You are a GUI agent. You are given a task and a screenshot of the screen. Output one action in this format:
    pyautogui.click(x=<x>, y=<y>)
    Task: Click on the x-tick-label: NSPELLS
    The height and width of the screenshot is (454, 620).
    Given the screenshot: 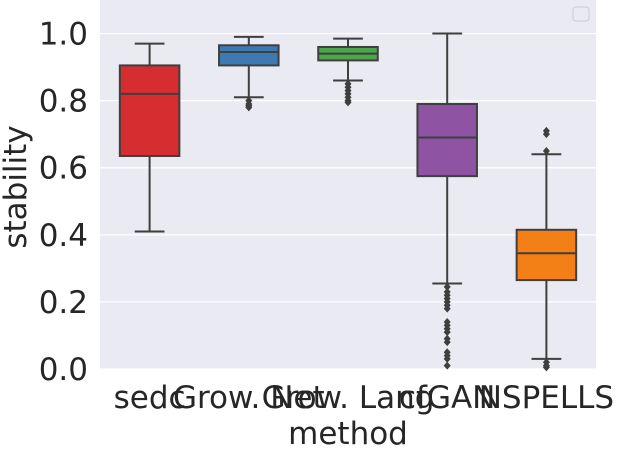 What is the action you would take?
    pyautogui.click(x=546, y=398)
    